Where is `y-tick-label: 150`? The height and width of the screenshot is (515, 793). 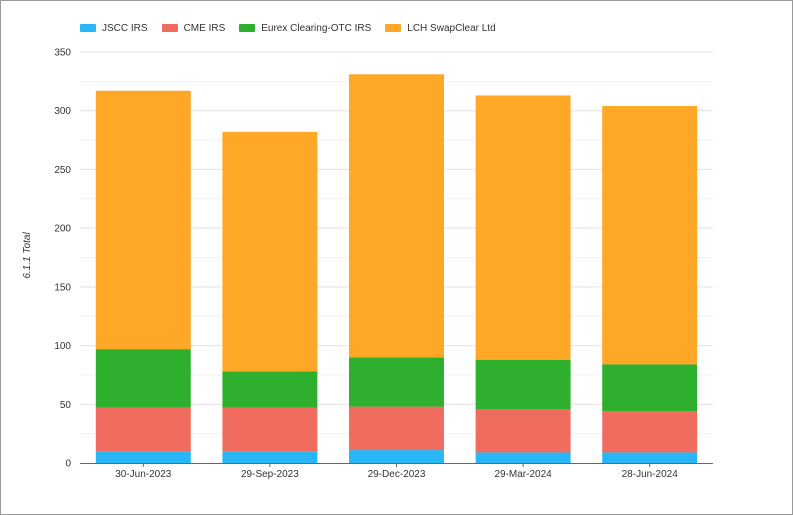 y-tick-label: 150 is located at coordinates (62, 287).